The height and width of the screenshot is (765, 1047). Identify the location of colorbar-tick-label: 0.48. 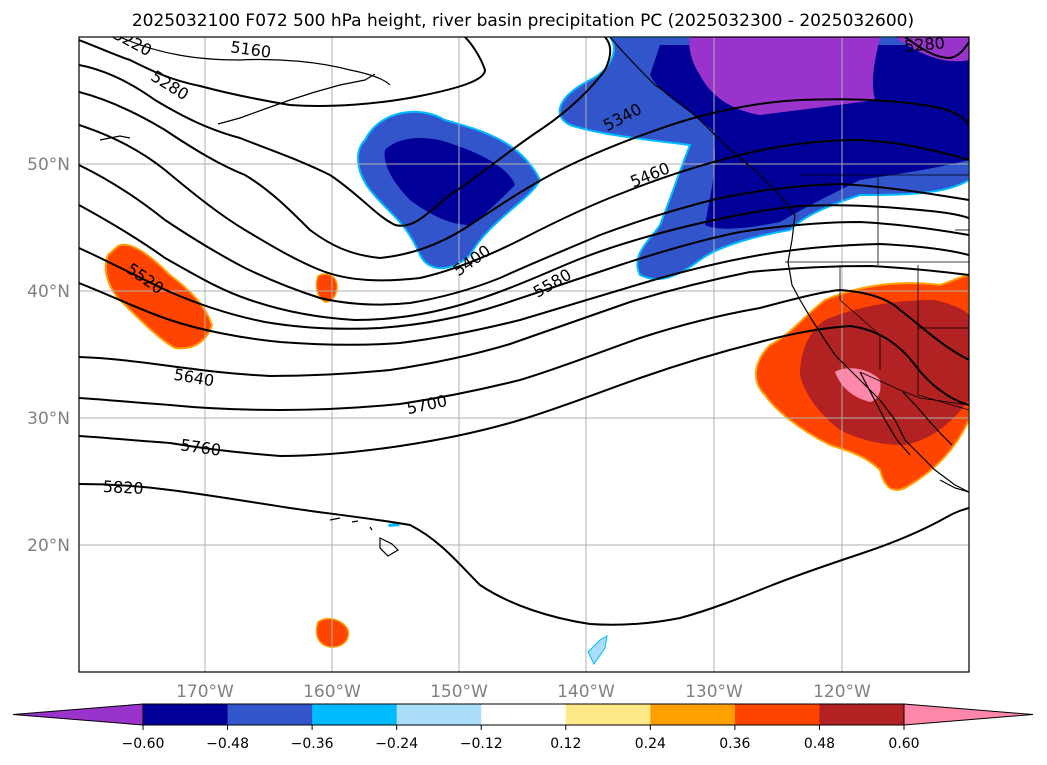
(819, 744).